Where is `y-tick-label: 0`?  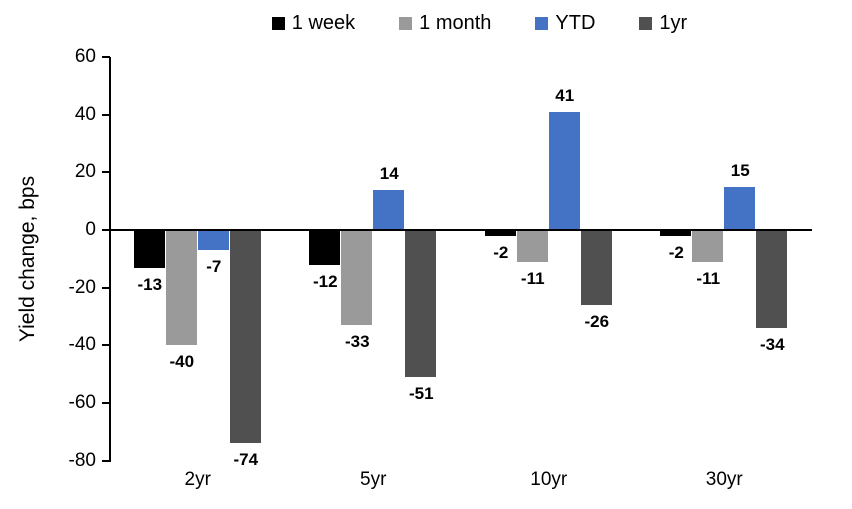 y-tick-label: 0 is located at coordinates (90, 229).